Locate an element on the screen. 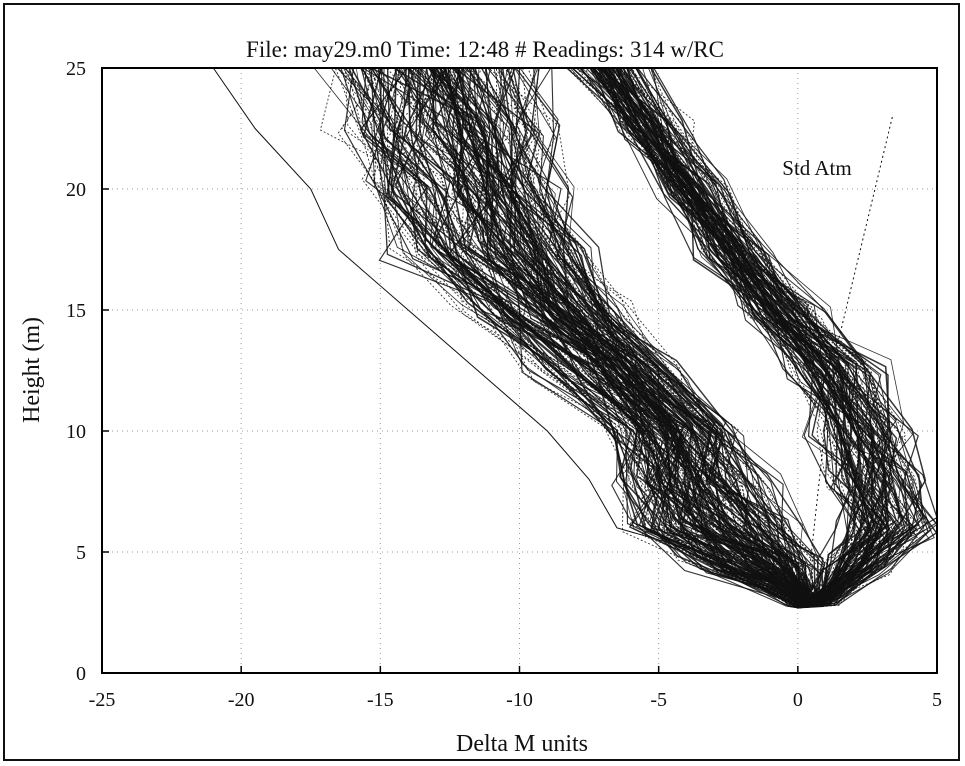 The height and width of the screenshot is (766, 965). y-axis-label: Height (m) is located at coordinates (32, 370).